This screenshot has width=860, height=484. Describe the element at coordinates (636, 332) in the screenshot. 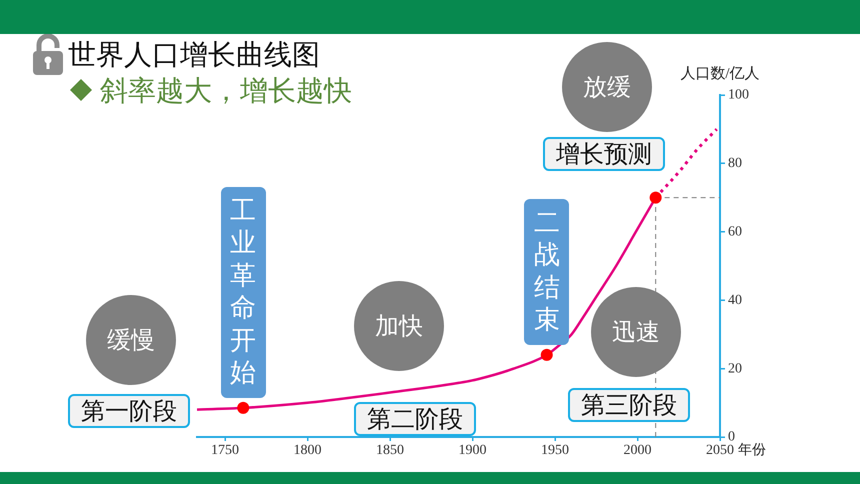

I see `annotation: 迅速` at that location.